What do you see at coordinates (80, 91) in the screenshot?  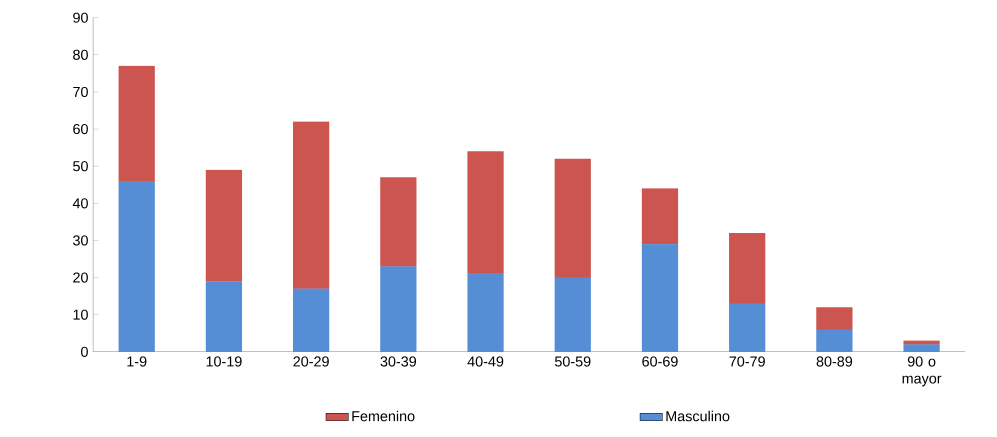 I see `y-tick-label: 70` at bounding box center [80, 91].